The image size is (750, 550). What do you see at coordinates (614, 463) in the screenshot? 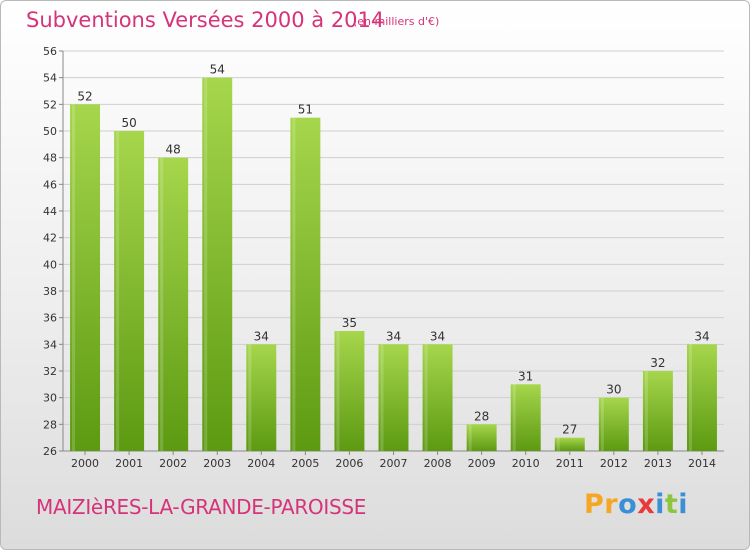
I see `x-tick-label-2012: 2012` at bounding box center [614, 463].